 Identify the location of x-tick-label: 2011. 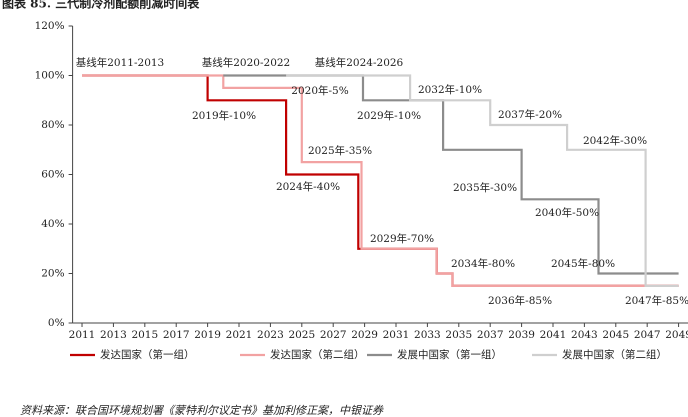
(82, 335).